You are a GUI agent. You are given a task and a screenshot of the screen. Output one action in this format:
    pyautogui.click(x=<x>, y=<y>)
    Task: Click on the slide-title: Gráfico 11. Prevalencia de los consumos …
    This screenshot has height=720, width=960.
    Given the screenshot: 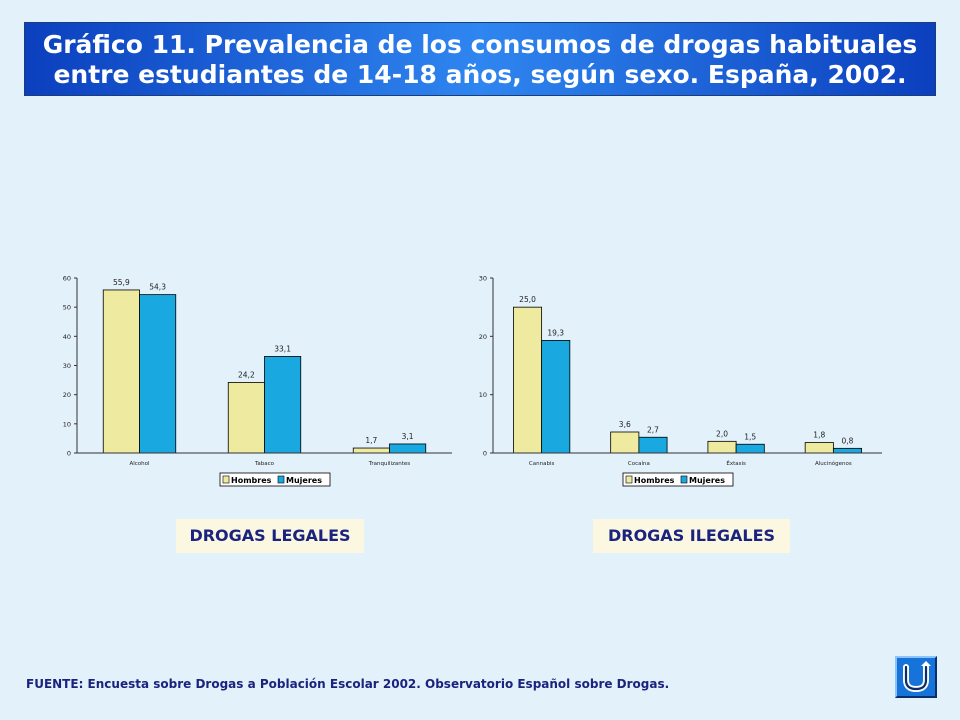 What is the action you would take?
    pyautogui.click(x=480, y=59)
    